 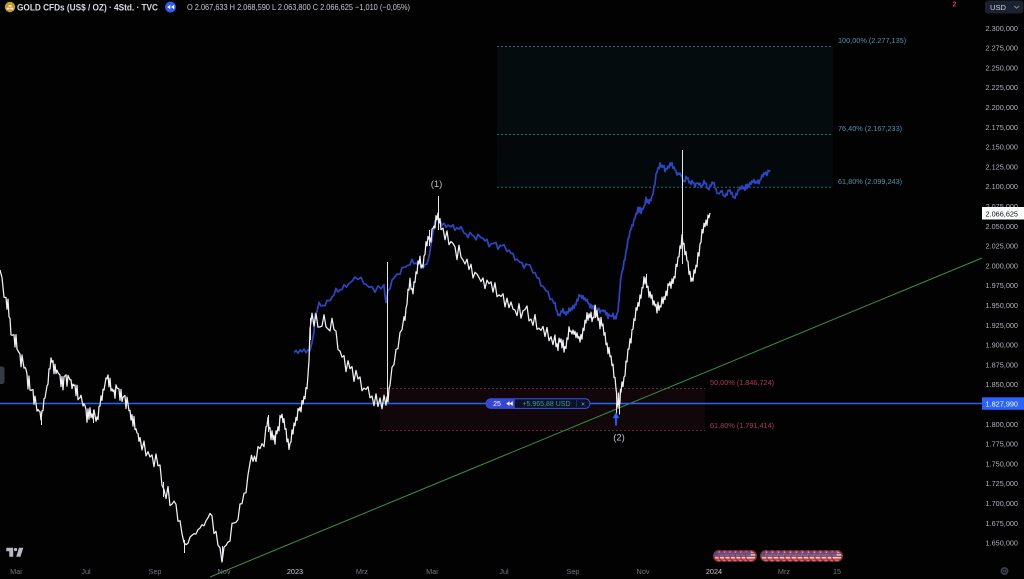 I want to click on svg-text: 2.066,625, so click(x=1002, y=213).